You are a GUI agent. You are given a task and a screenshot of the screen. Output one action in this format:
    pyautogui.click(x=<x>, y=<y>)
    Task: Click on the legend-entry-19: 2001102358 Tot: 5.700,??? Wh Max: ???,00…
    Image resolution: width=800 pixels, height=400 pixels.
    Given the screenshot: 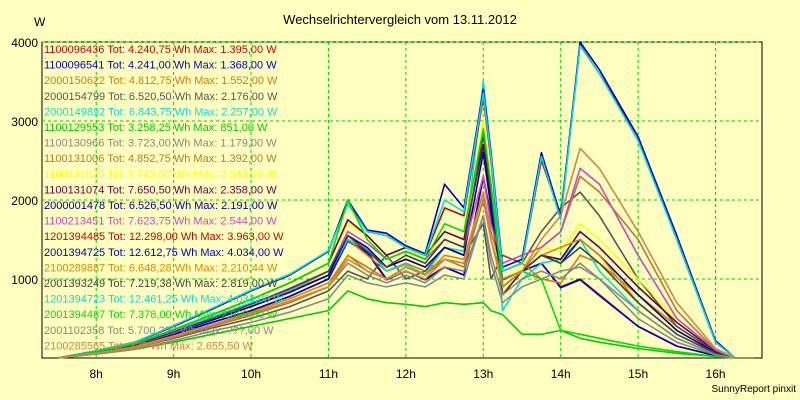 What is the action you would take?
    pyautogui.click(x=159, y=331)
    